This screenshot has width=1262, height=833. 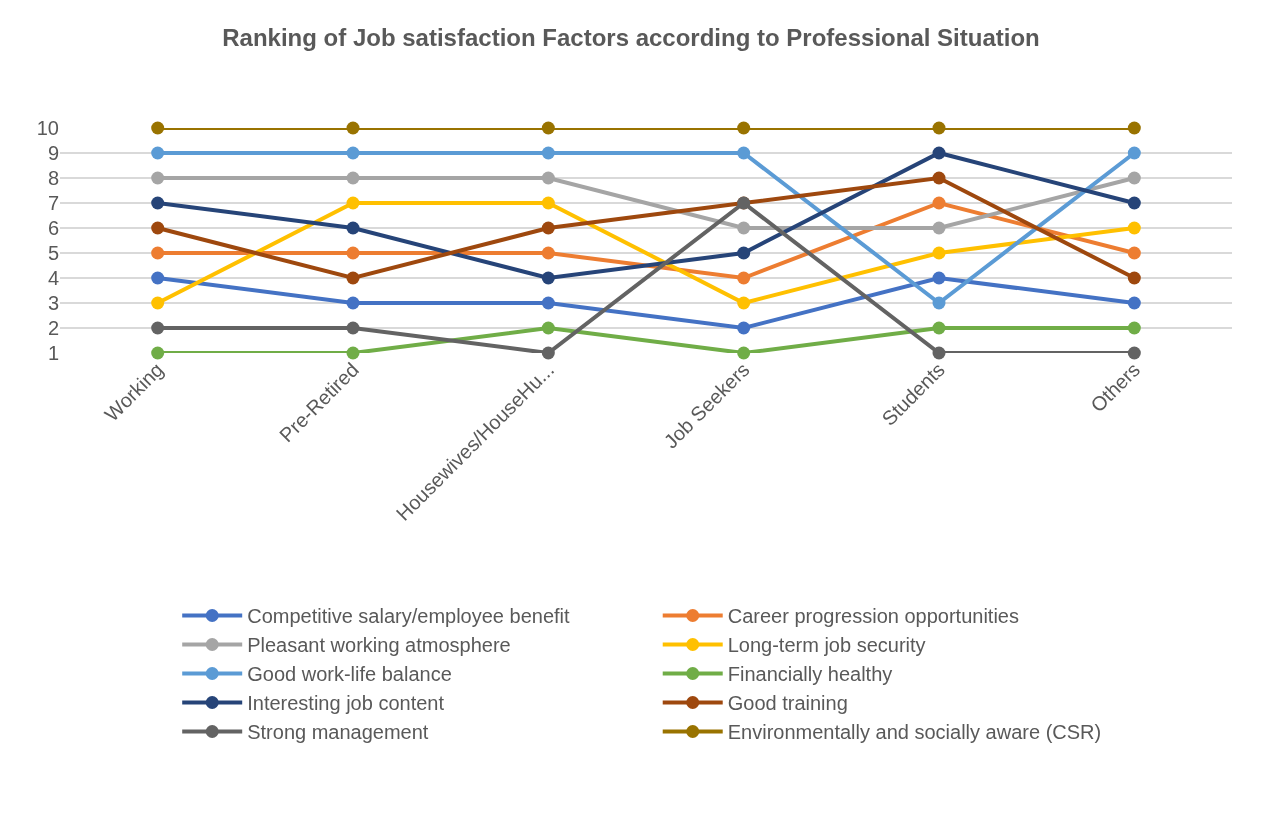 I want to click on y-tick-label: 10, so click(x=47, y=128).